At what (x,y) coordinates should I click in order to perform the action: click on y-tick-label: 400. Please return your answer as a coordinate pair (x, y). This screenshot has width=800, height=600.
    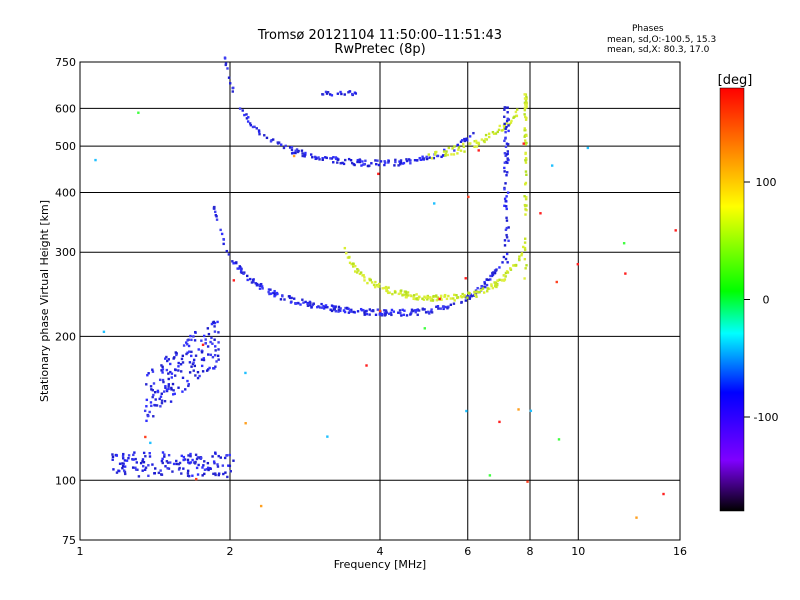
    Looking at the image, I should click on (65, 192).